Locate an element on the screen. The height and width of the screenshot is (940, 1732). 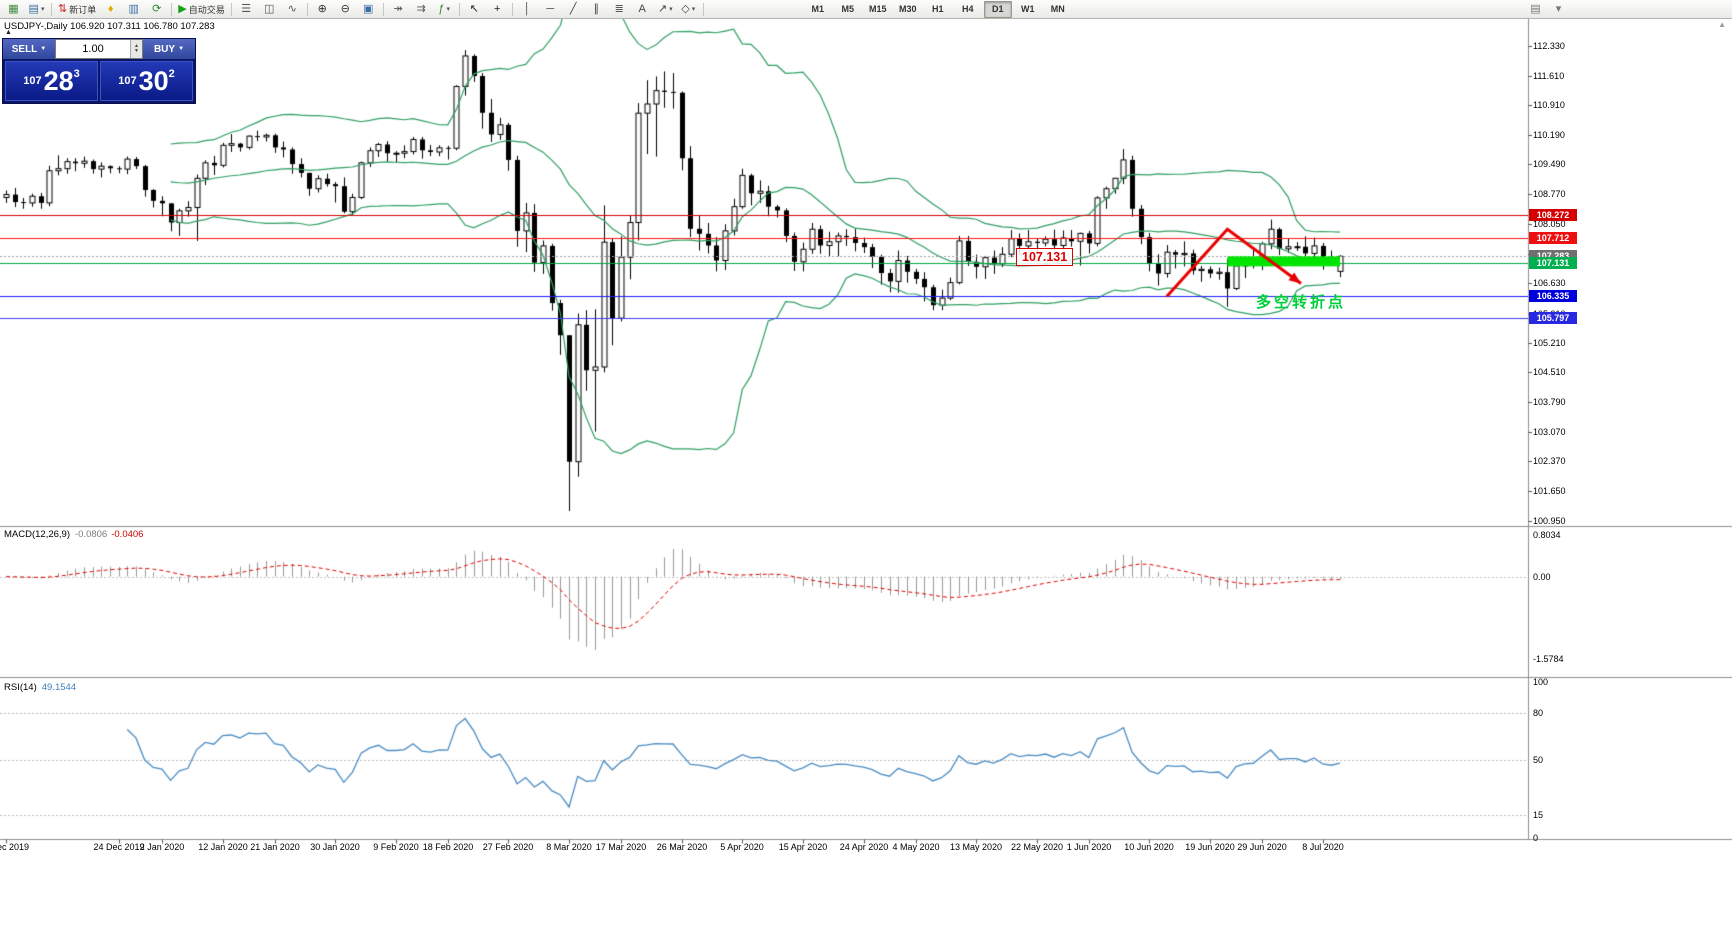
chart-profiles-button: ▤ ▾ is located at coordinates (36, 9).